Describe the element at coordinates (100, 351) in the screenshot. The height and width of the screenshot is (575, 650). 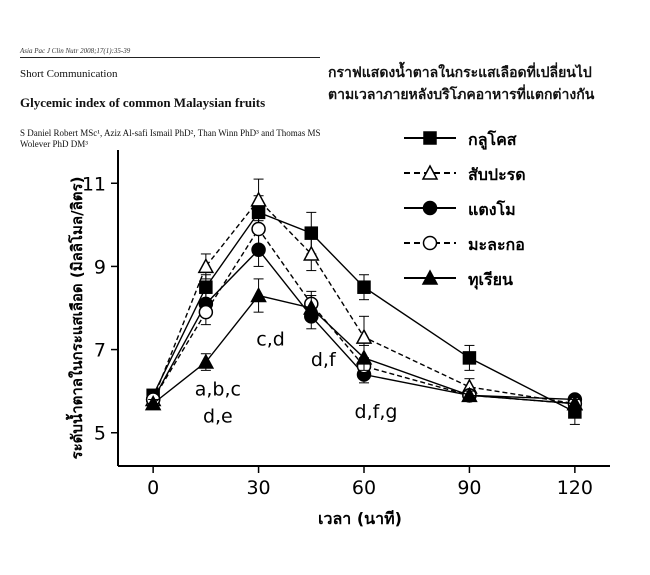
I see `y-tick-label: 7` at that location.